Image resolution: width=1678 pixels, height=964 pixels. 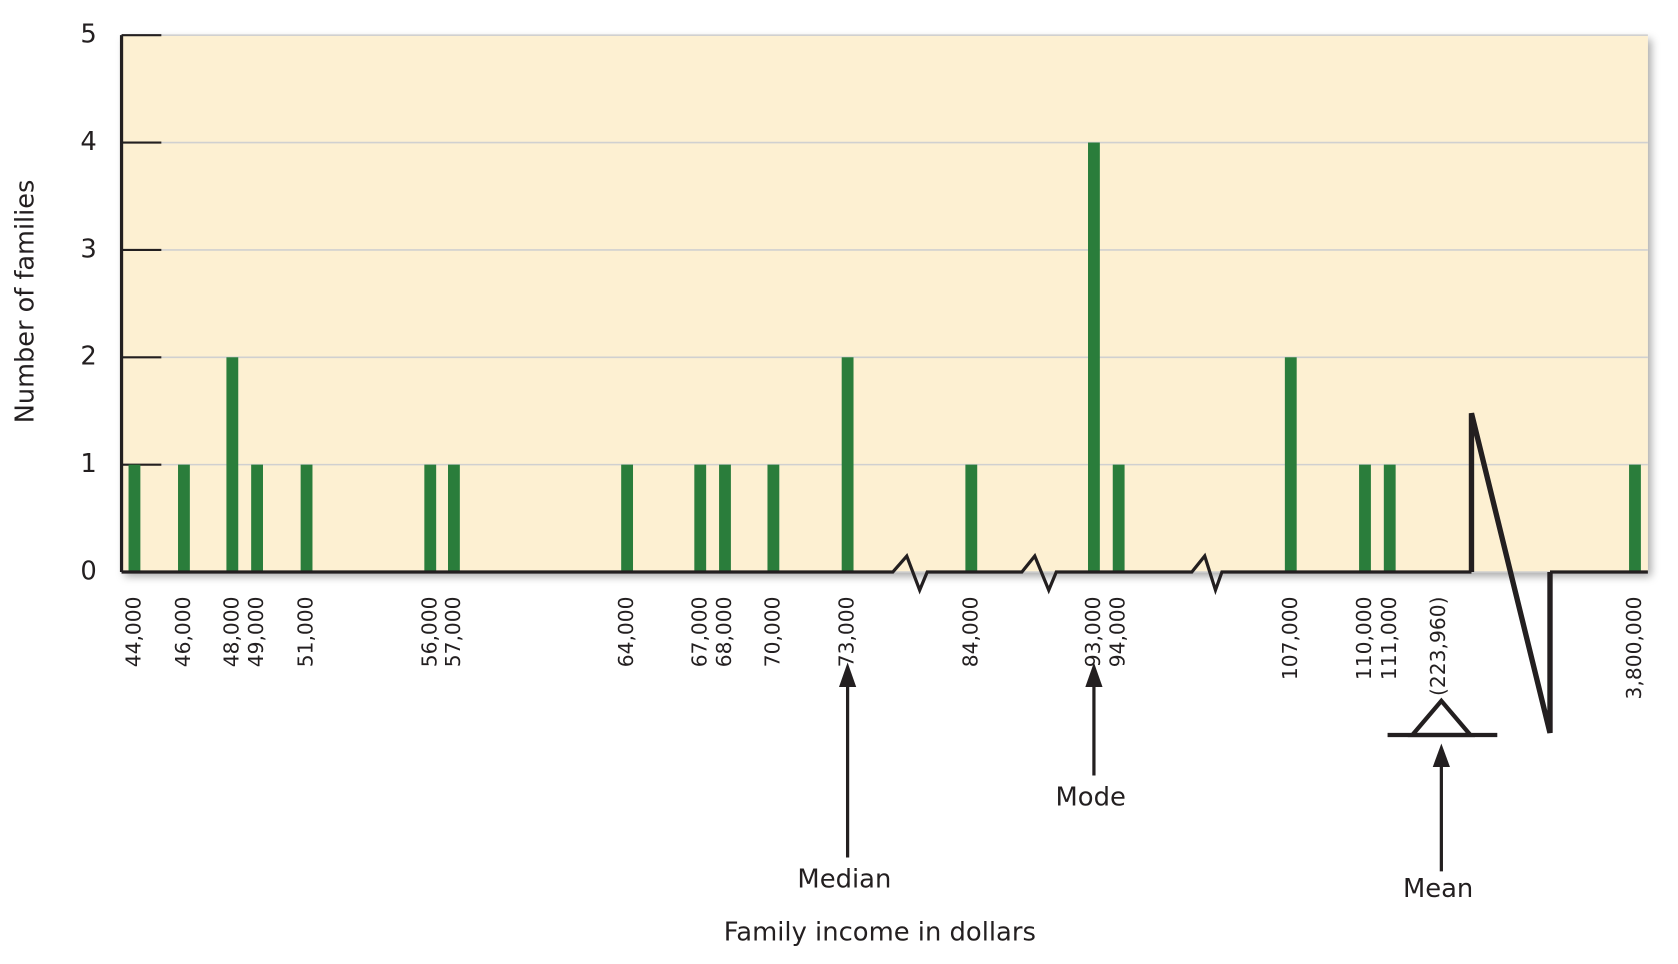 I want to click on y-tick-label: 0, so click(x=88, y=572).